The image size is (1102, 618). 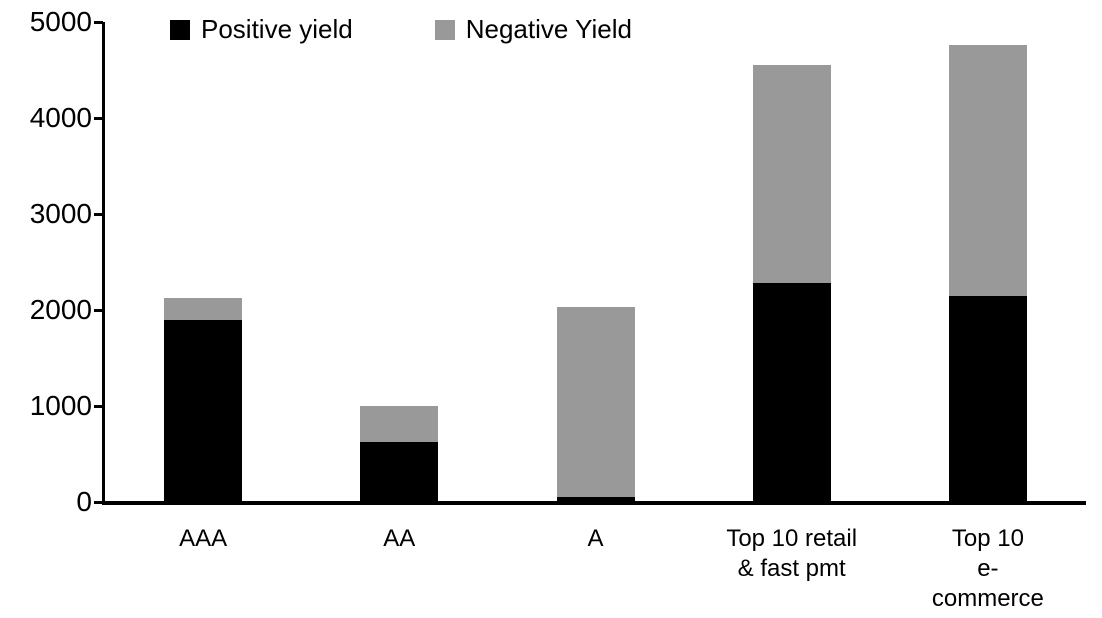 What do you see at coordinates (277, 29) in the screenshot?
I see `legend-label-positive-yield: Positive yield` at bounding box center [277, 29].